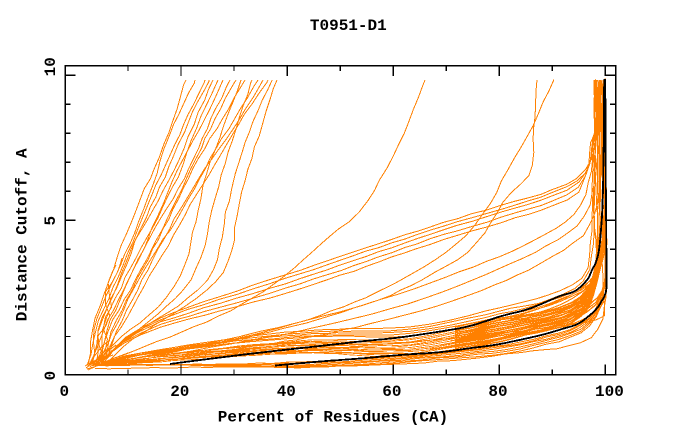  Describe the element at coordinates (348, 26) in the screenshot. I see `svg-text: T0951-D1` at that location.